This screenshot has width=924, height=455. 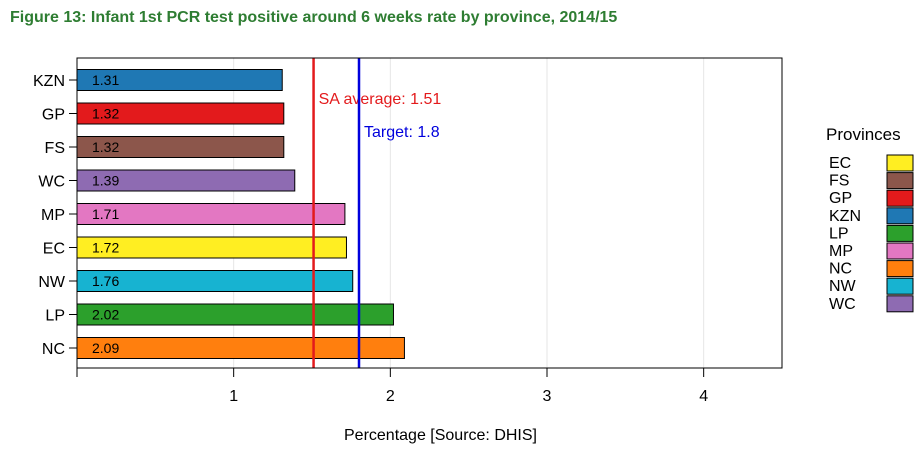 I want to click on bar-value-label-gp: 1.32, so click(x=105, y=114).